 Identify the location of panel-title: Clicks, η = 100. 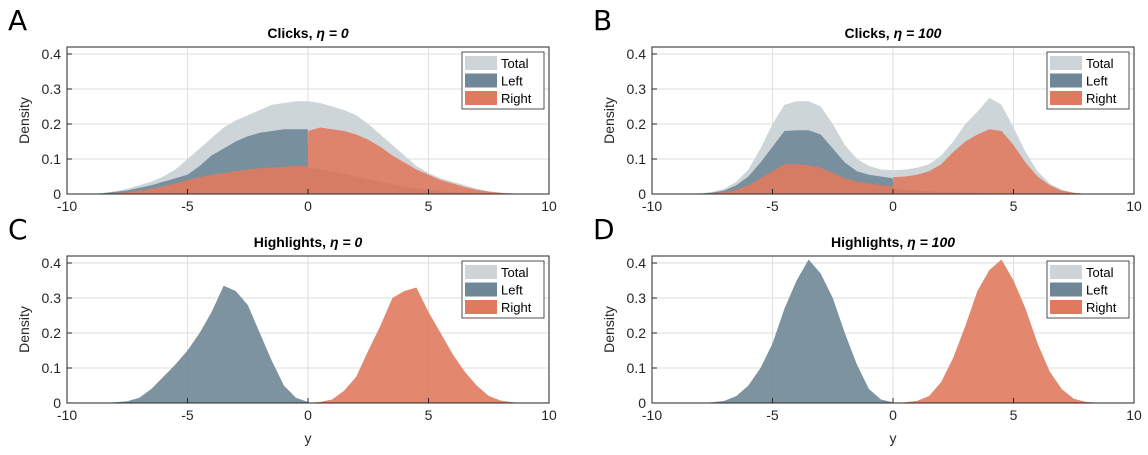
(893, 33).